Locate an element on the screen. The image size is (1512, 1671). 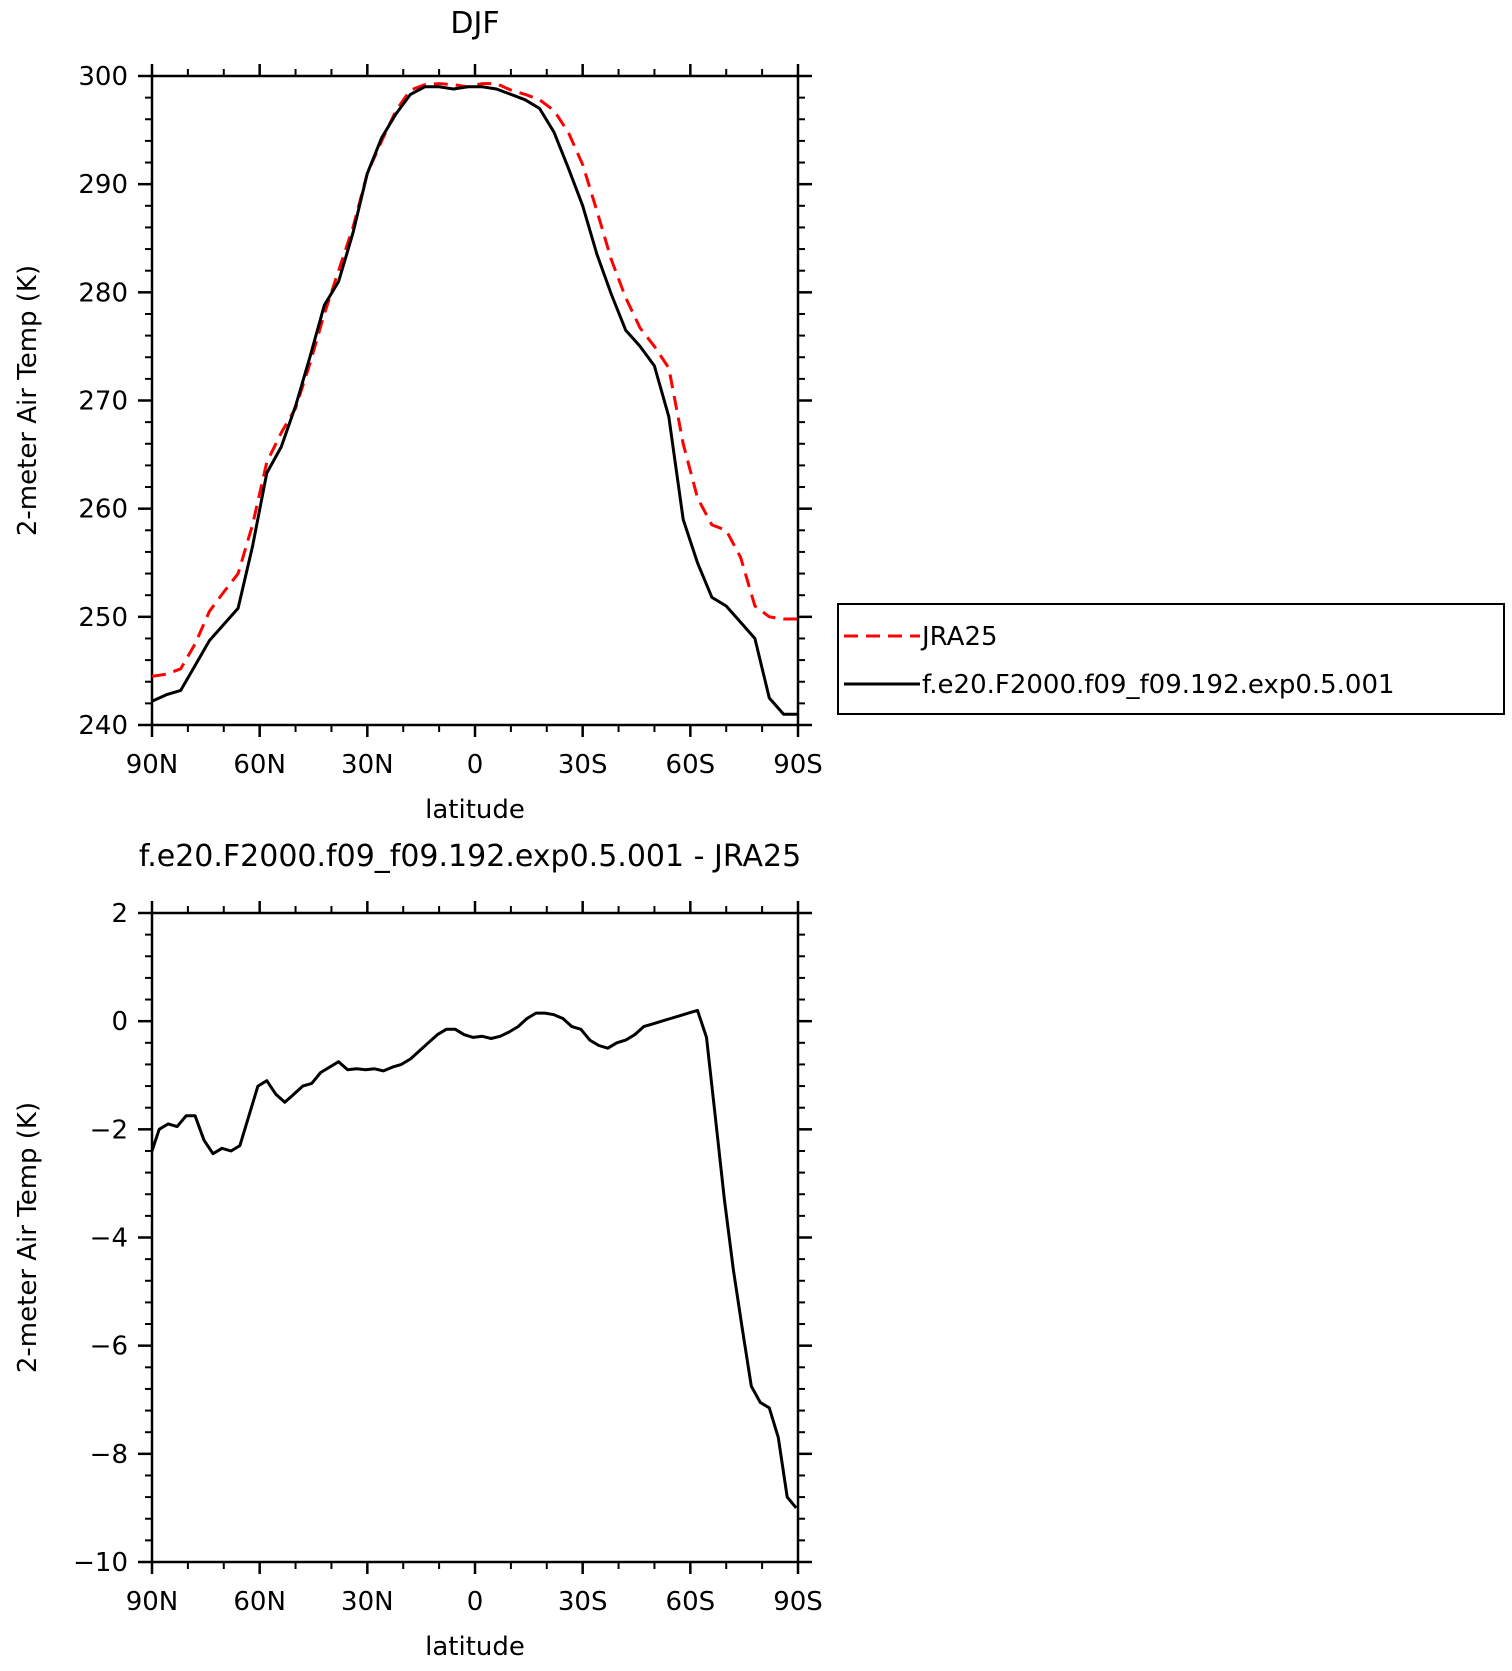
legend-box is located at coordinates (1171, 659).